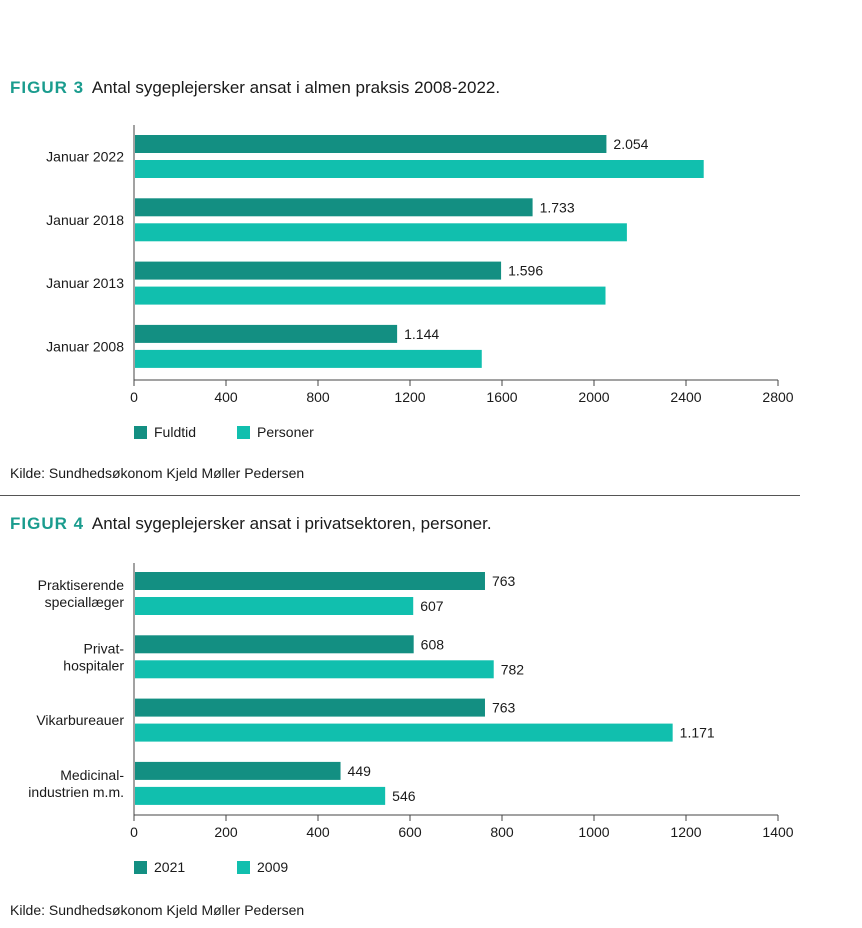  What do you see at coordinates (421, 334) in the screenshot?
I see `data-label: 1.144` at bounding box center [421, 334].